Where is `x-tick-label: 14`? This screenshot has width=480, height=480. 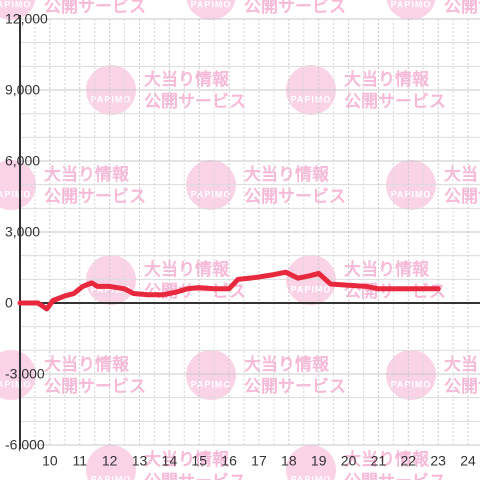
x-tick-label: 14 is located at coordinates (170, 461).